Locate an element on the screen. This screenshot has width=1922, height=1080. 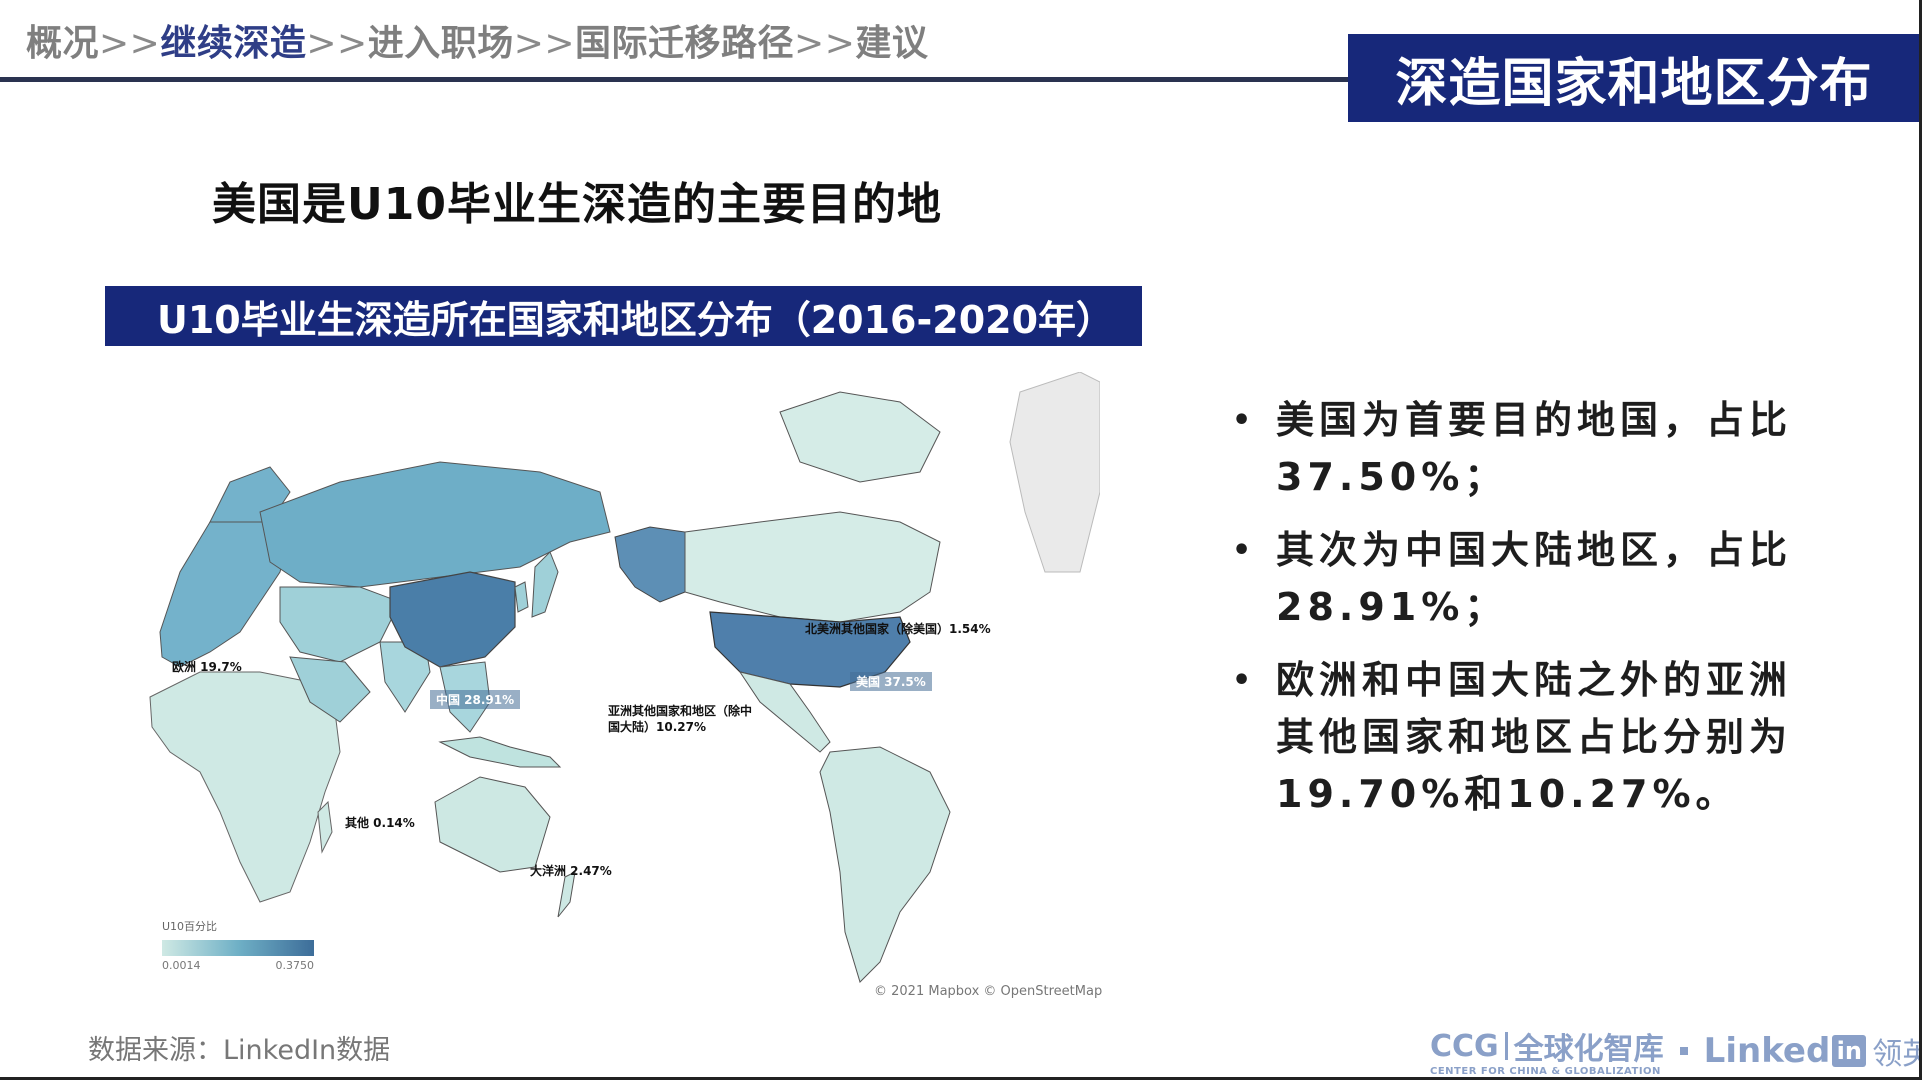
map-label-north-america-other: 北美洲其他国家（除美国）1.54% is located at coordinates (898, 629).